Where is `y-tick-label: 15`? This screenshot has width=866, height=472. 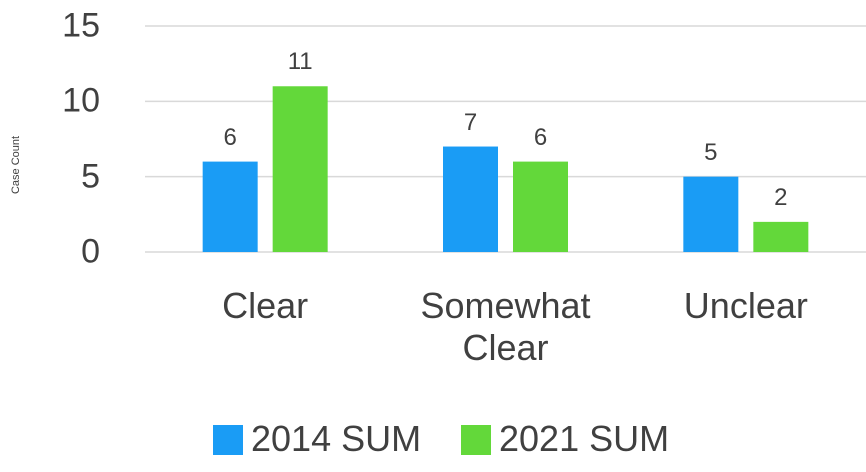 y-tick-label: 15 is located at coordinates (81, 25).